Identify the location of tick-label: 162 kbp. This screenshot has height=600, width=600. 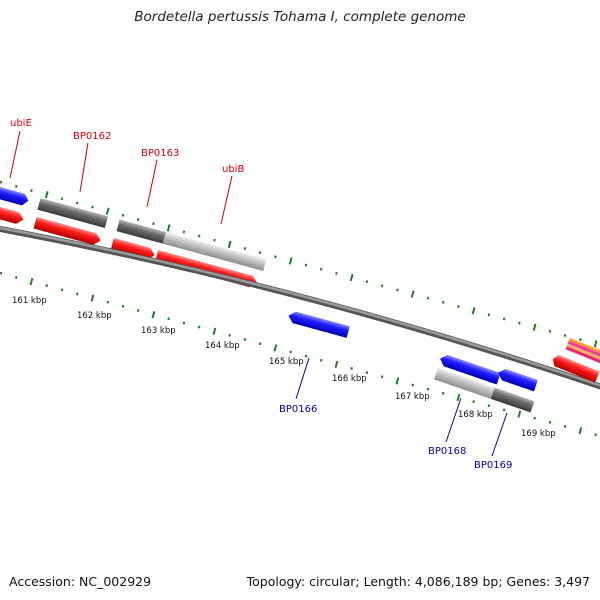
(94, 316).